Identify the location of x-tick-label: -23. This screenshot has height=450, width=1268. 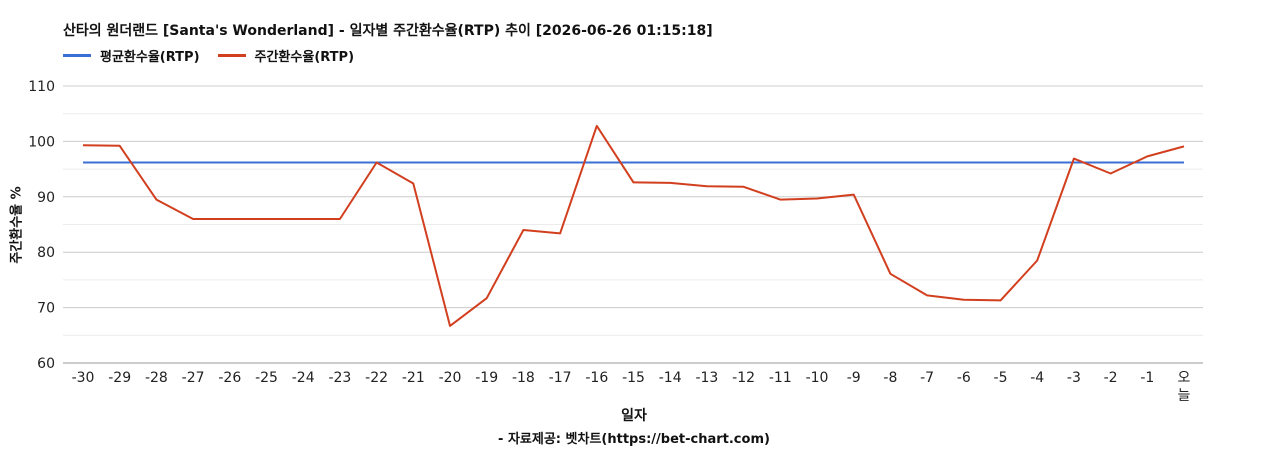
(339, 378).